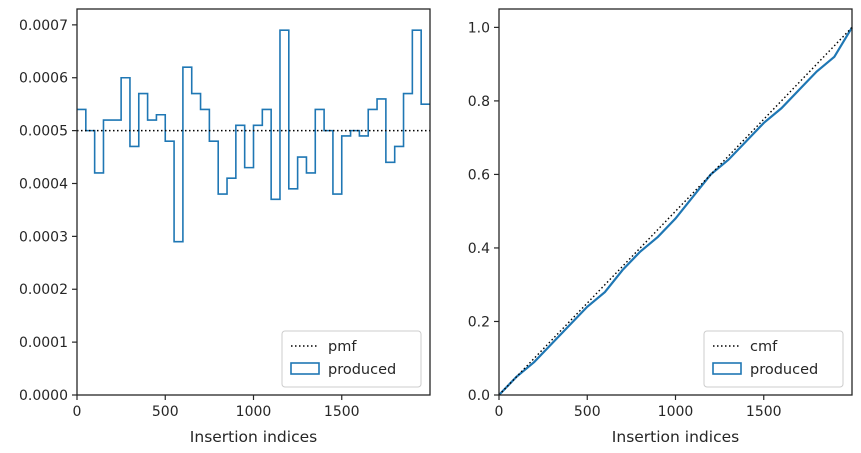 The width and height of the screenshot is (861, 453). I want to click on cmf-x-tick-label: 0, so click(499, 412).